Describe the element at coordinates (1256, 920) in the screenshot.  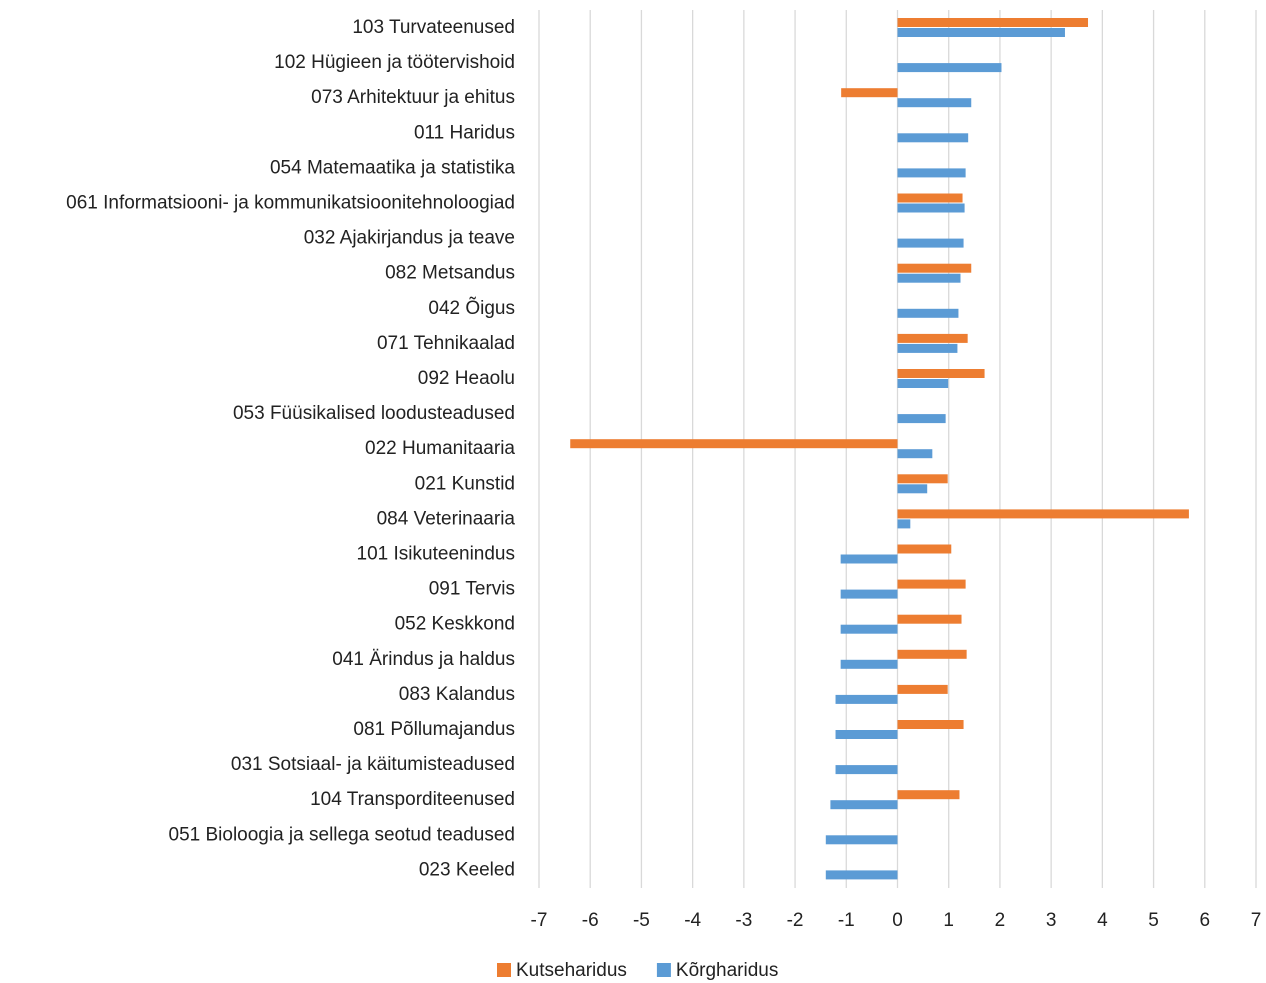
I see `x-tick-label: 7` at that location.